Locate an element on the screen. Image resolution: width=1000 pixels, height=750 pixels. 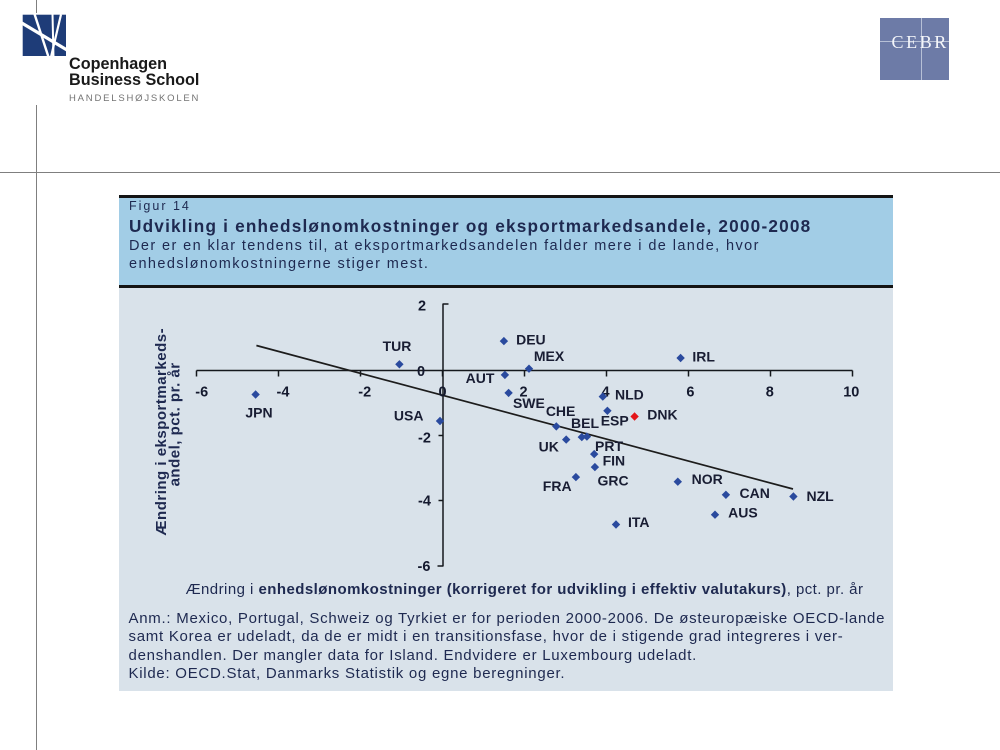
svg-text: FRA is located at coordinates (557, 486).